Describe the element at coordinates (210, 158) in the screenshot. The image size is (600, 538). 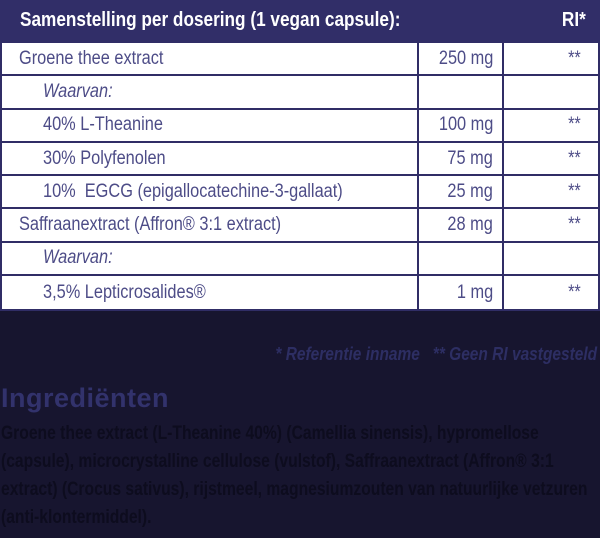
I see `ingredient-name-cell: 30% Polyfenolen` at that location.